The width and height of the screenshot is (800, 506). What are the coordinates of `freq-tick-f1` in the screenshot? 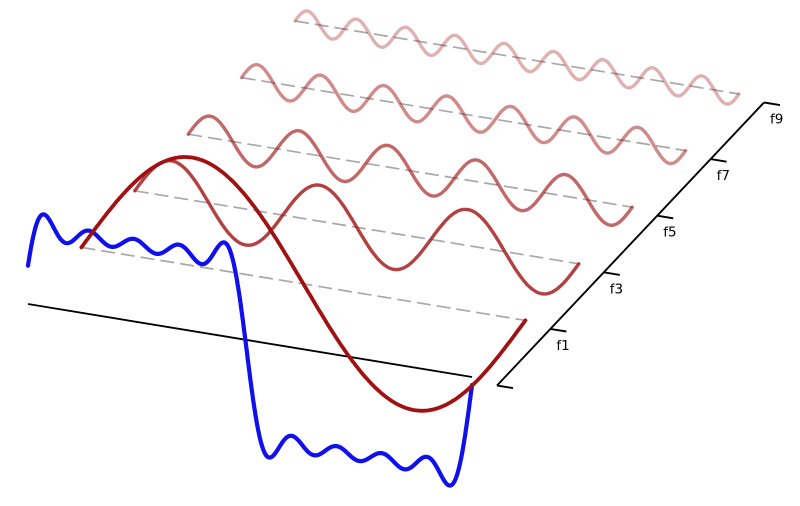 It's located at (558, 330).